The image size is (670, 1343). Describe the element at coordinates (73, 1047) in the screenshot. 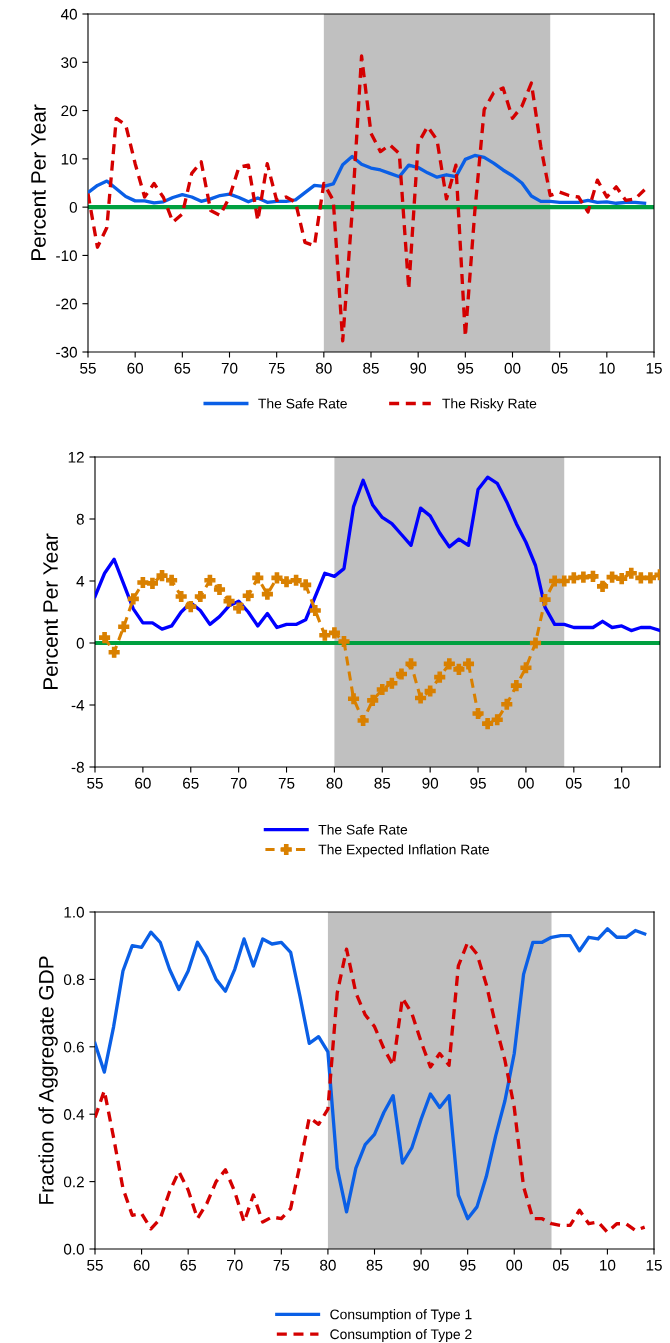

I see `y-tick-label: 0.6` at that location.